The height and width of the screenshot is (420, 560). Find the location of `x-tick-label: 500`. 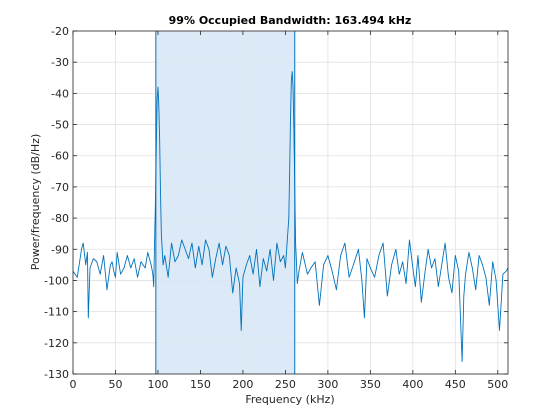

x-tick-label: 500 is located at coordinates (497, 384).